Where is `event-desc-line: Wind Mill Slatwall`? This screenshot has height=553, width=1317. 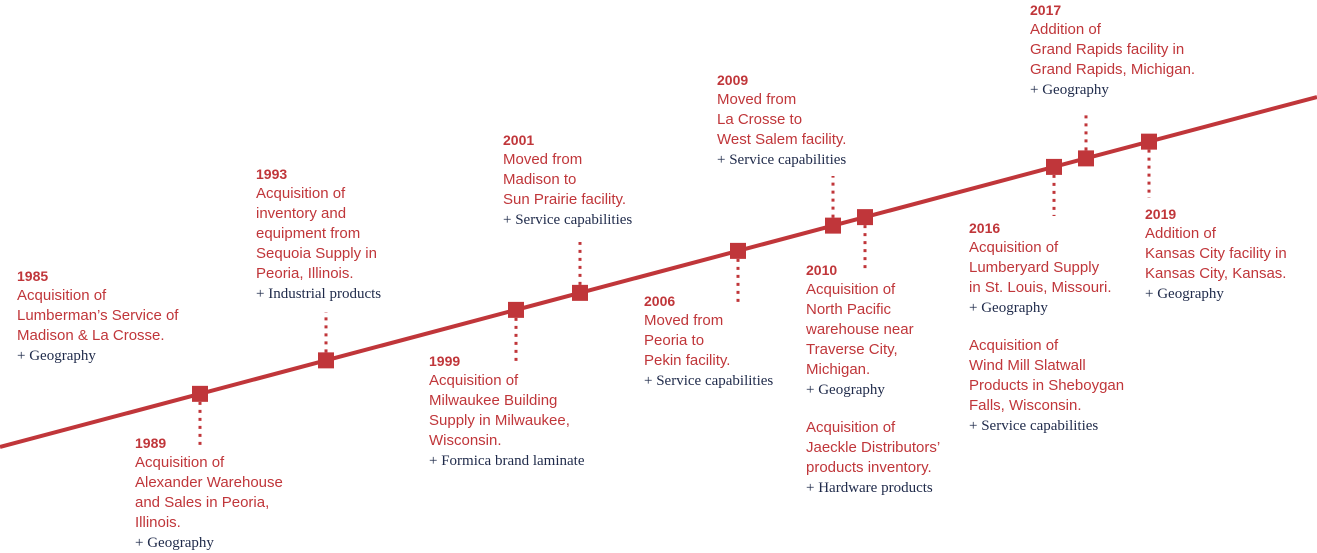
event-desc-line: Wind Mill Slatwall is located at coordinates (1027, 365).